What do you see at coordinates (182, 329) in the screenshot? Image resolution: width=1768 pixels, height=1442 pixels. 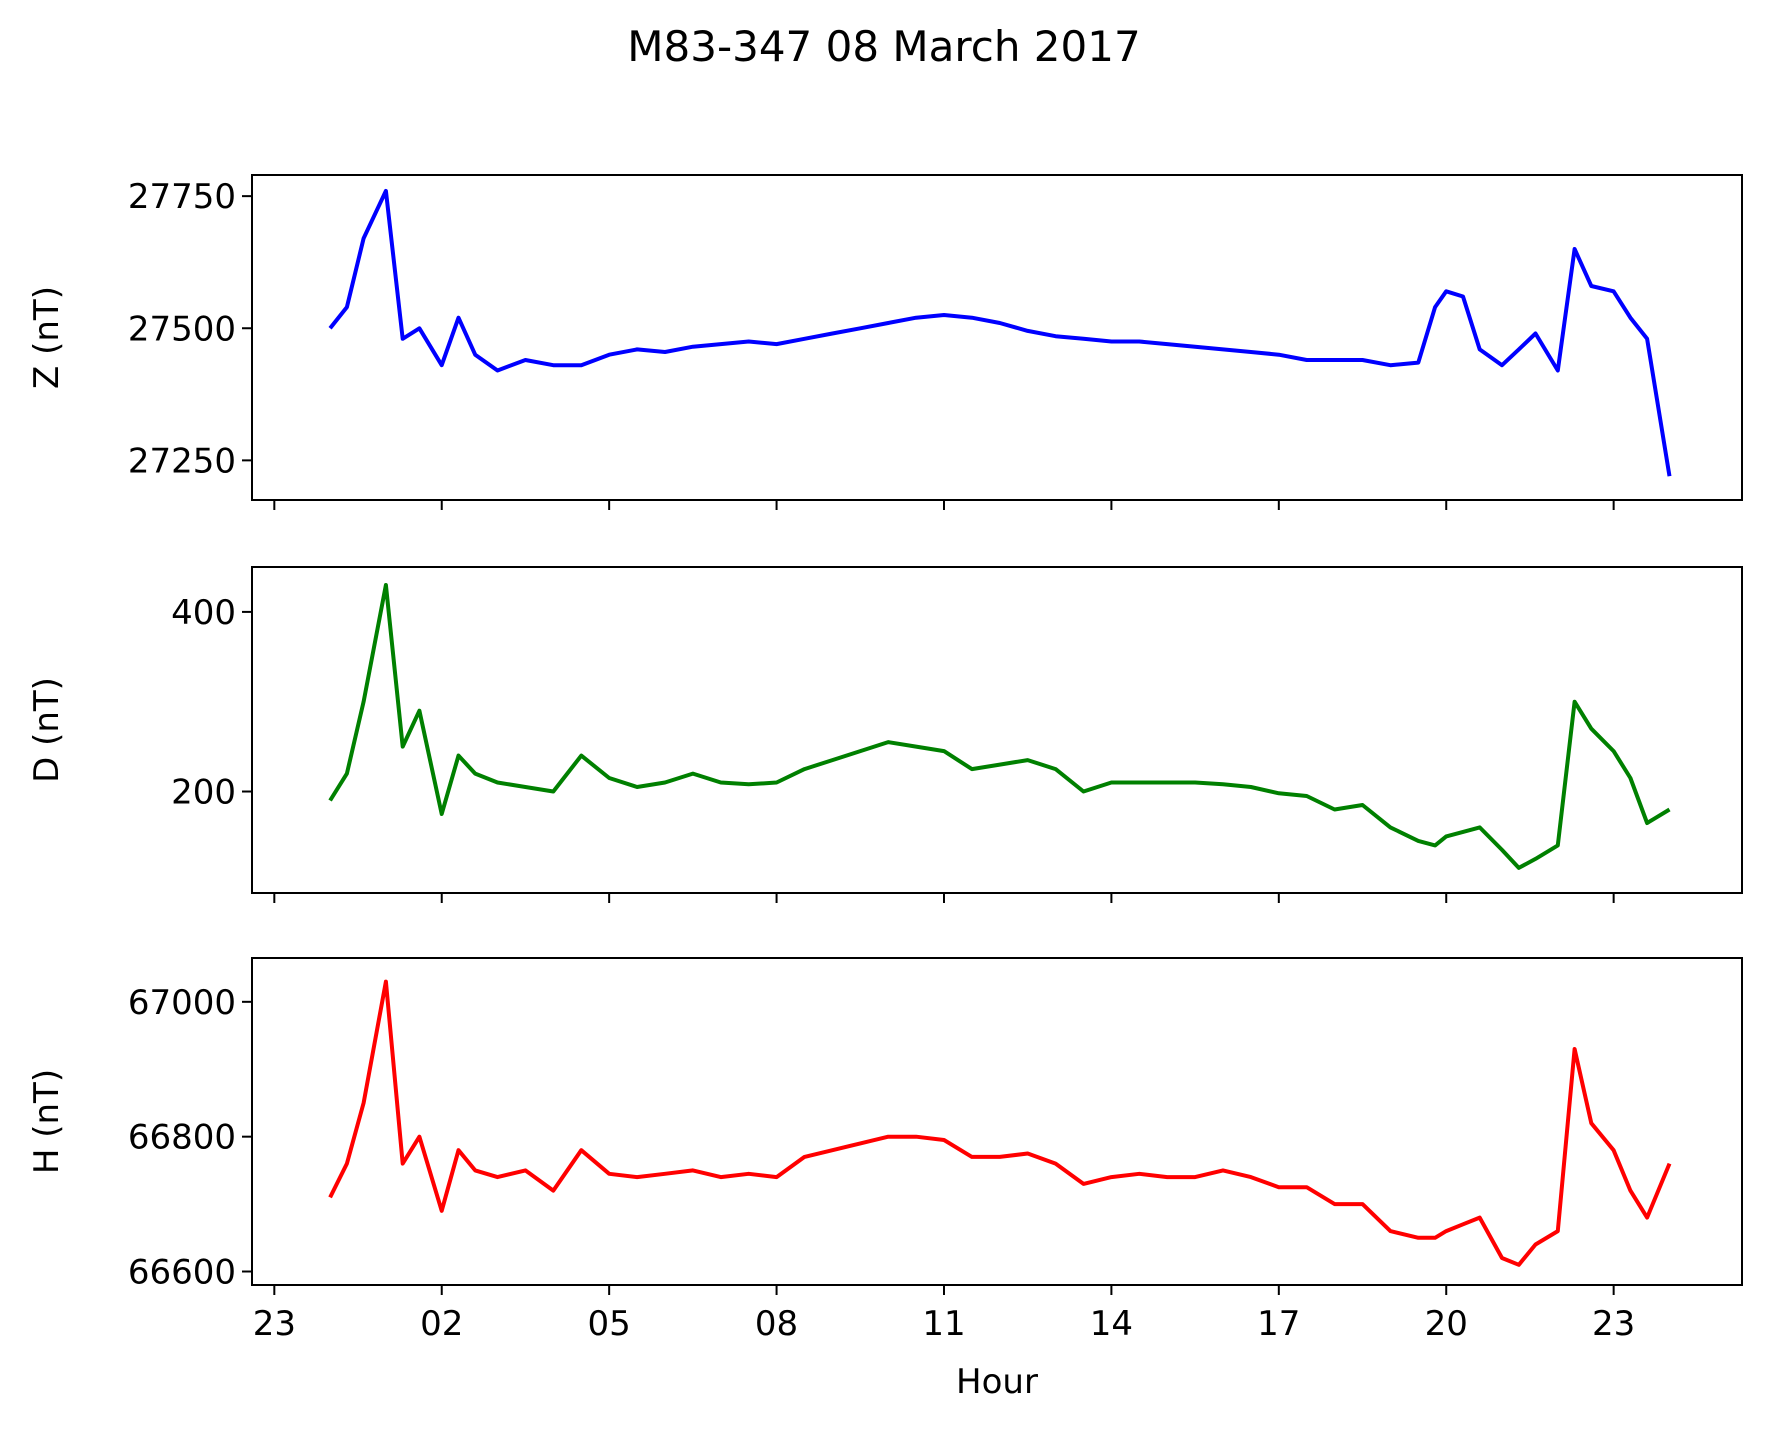 I see `y-tick-label: 27500` at bounding box center [182, 329].